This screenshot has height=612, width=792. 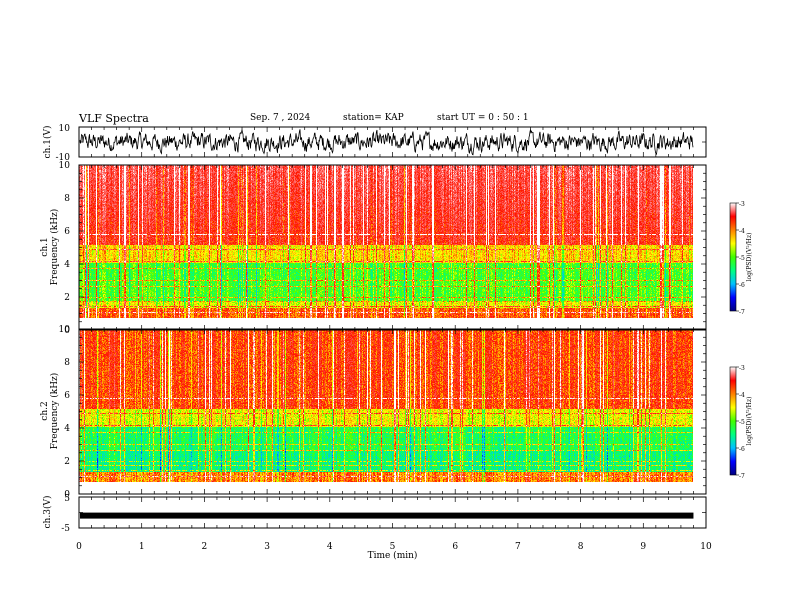 I want to click on x-axis-label: Time (min), so click(x=393, y=555).